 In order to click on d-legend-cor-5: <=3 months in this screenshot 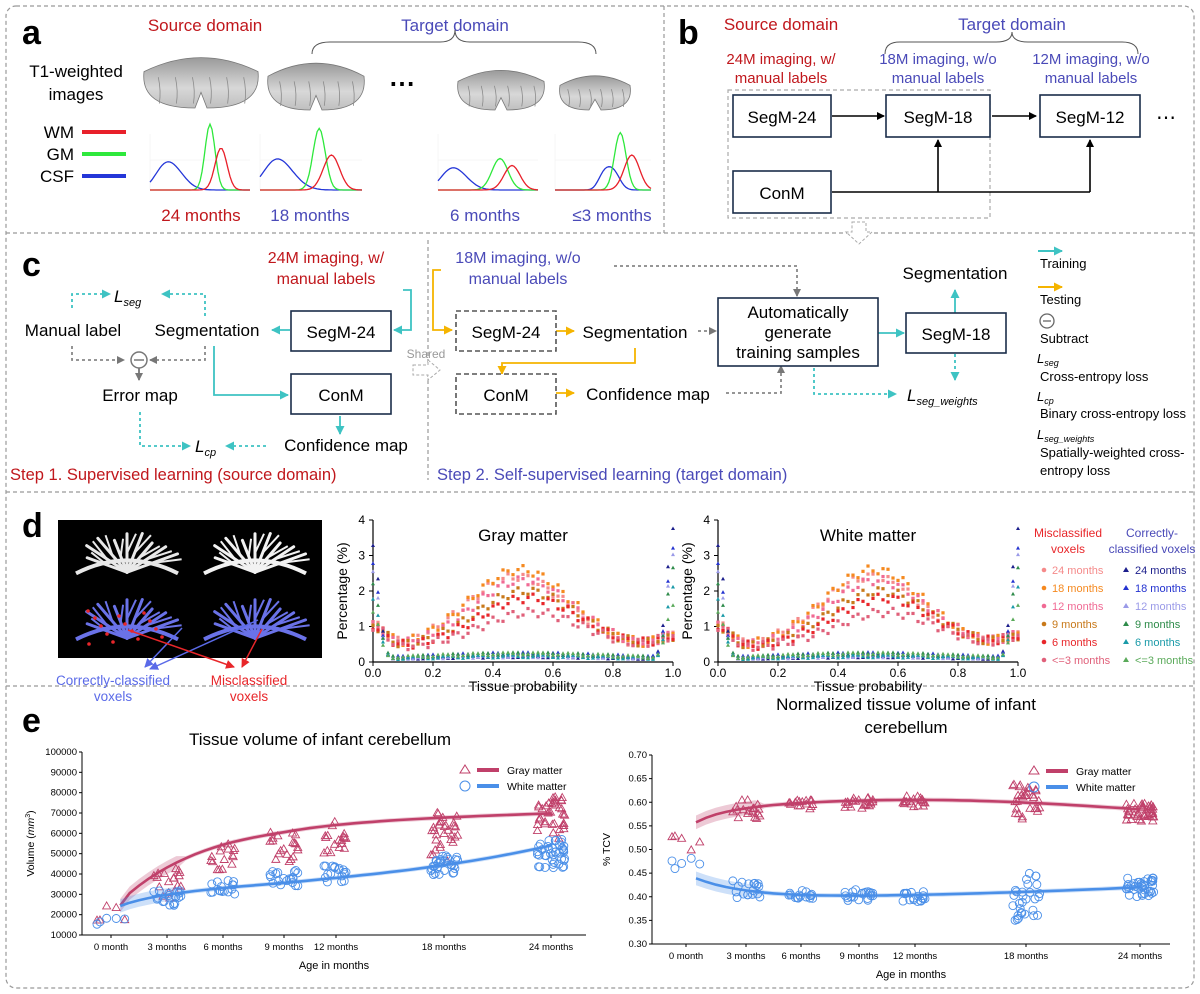, I will do `click(1164, 661)`.